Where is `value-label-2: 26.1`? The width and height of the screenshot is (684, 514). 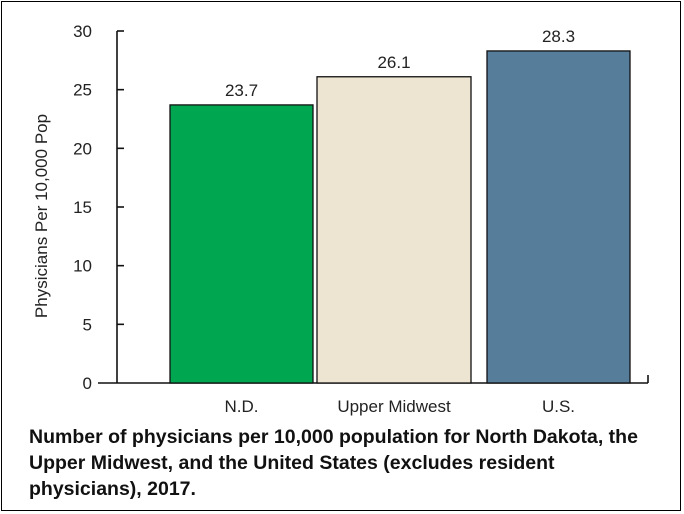
value-label-2: 26.1 is located at coordinates (393, 62).